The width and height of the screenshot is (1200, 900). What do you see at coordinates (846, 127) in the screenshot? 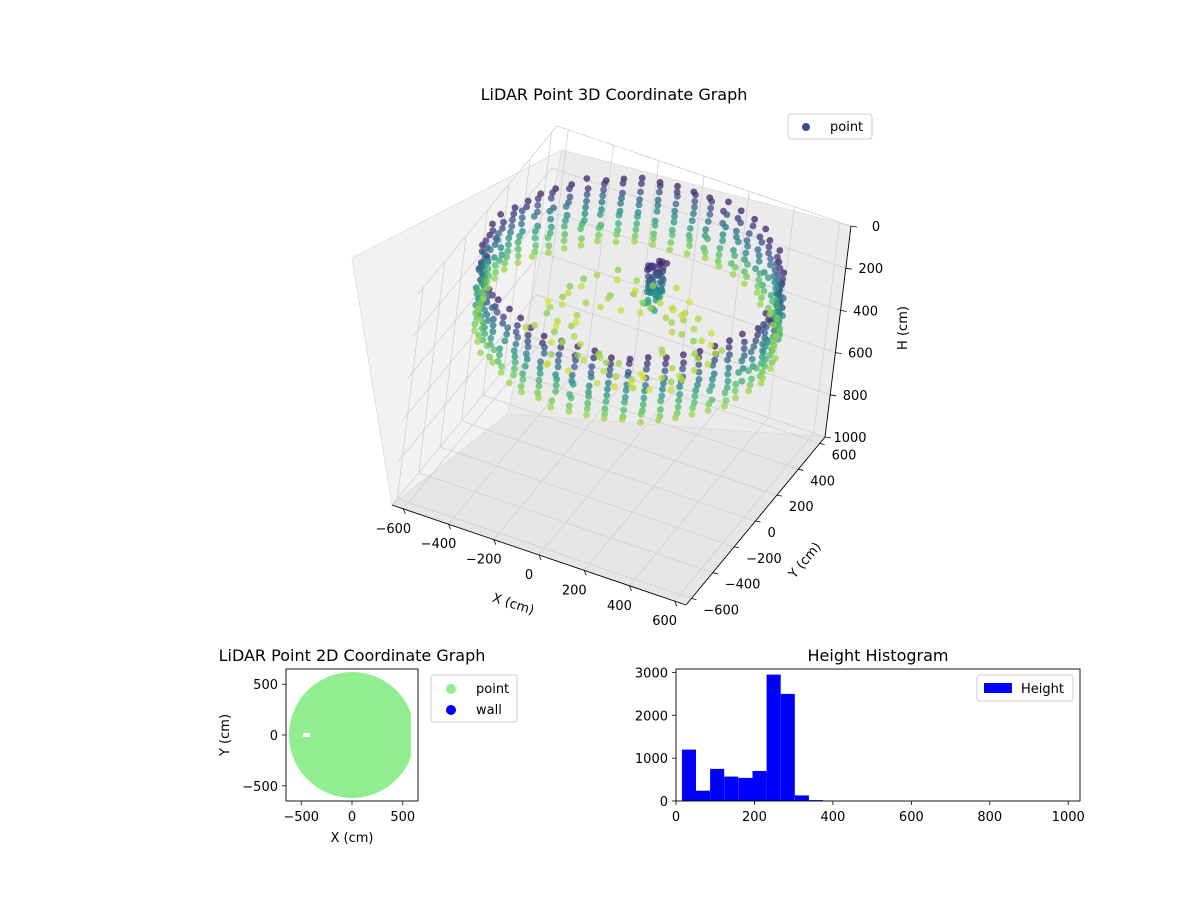
I see `legend-3d-label: point` at bounding box center [846, 127].